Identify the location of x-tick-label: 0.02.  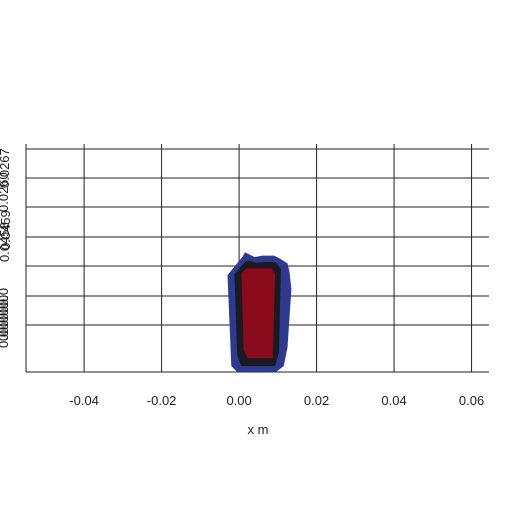
(316, 400).